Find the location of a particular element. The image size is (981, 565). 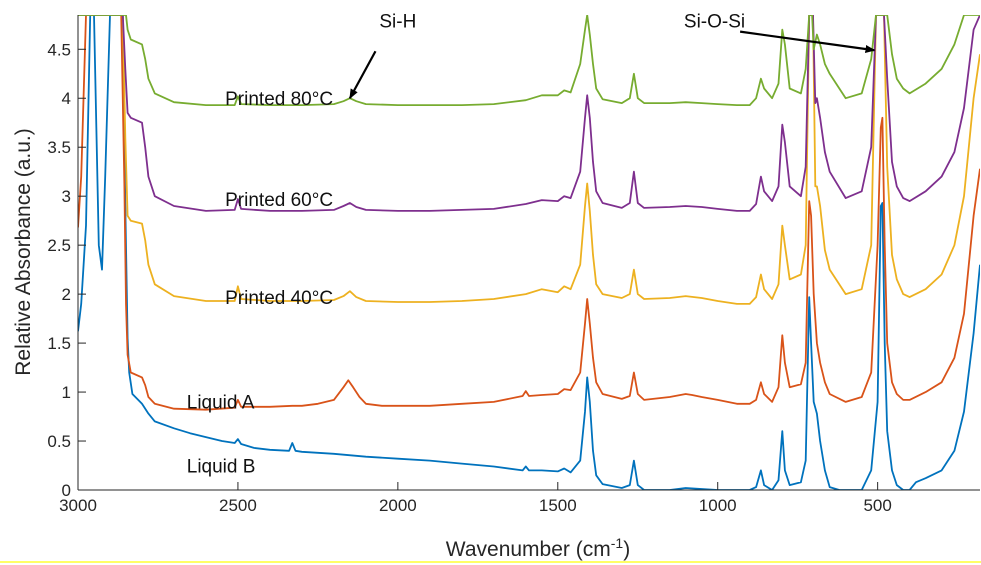

y-tick-label: 3 is located at coordinates (66, 196).